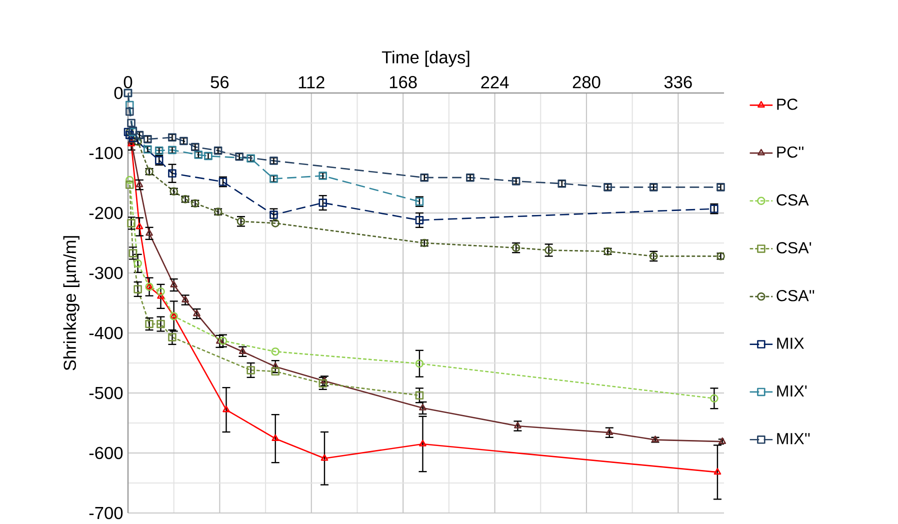 The image size is (898, 524). What do you see at coordinates (426, 58) in the screenshot?
I see `x-axis-title: Time [days]` at bounding box center [426, 58].